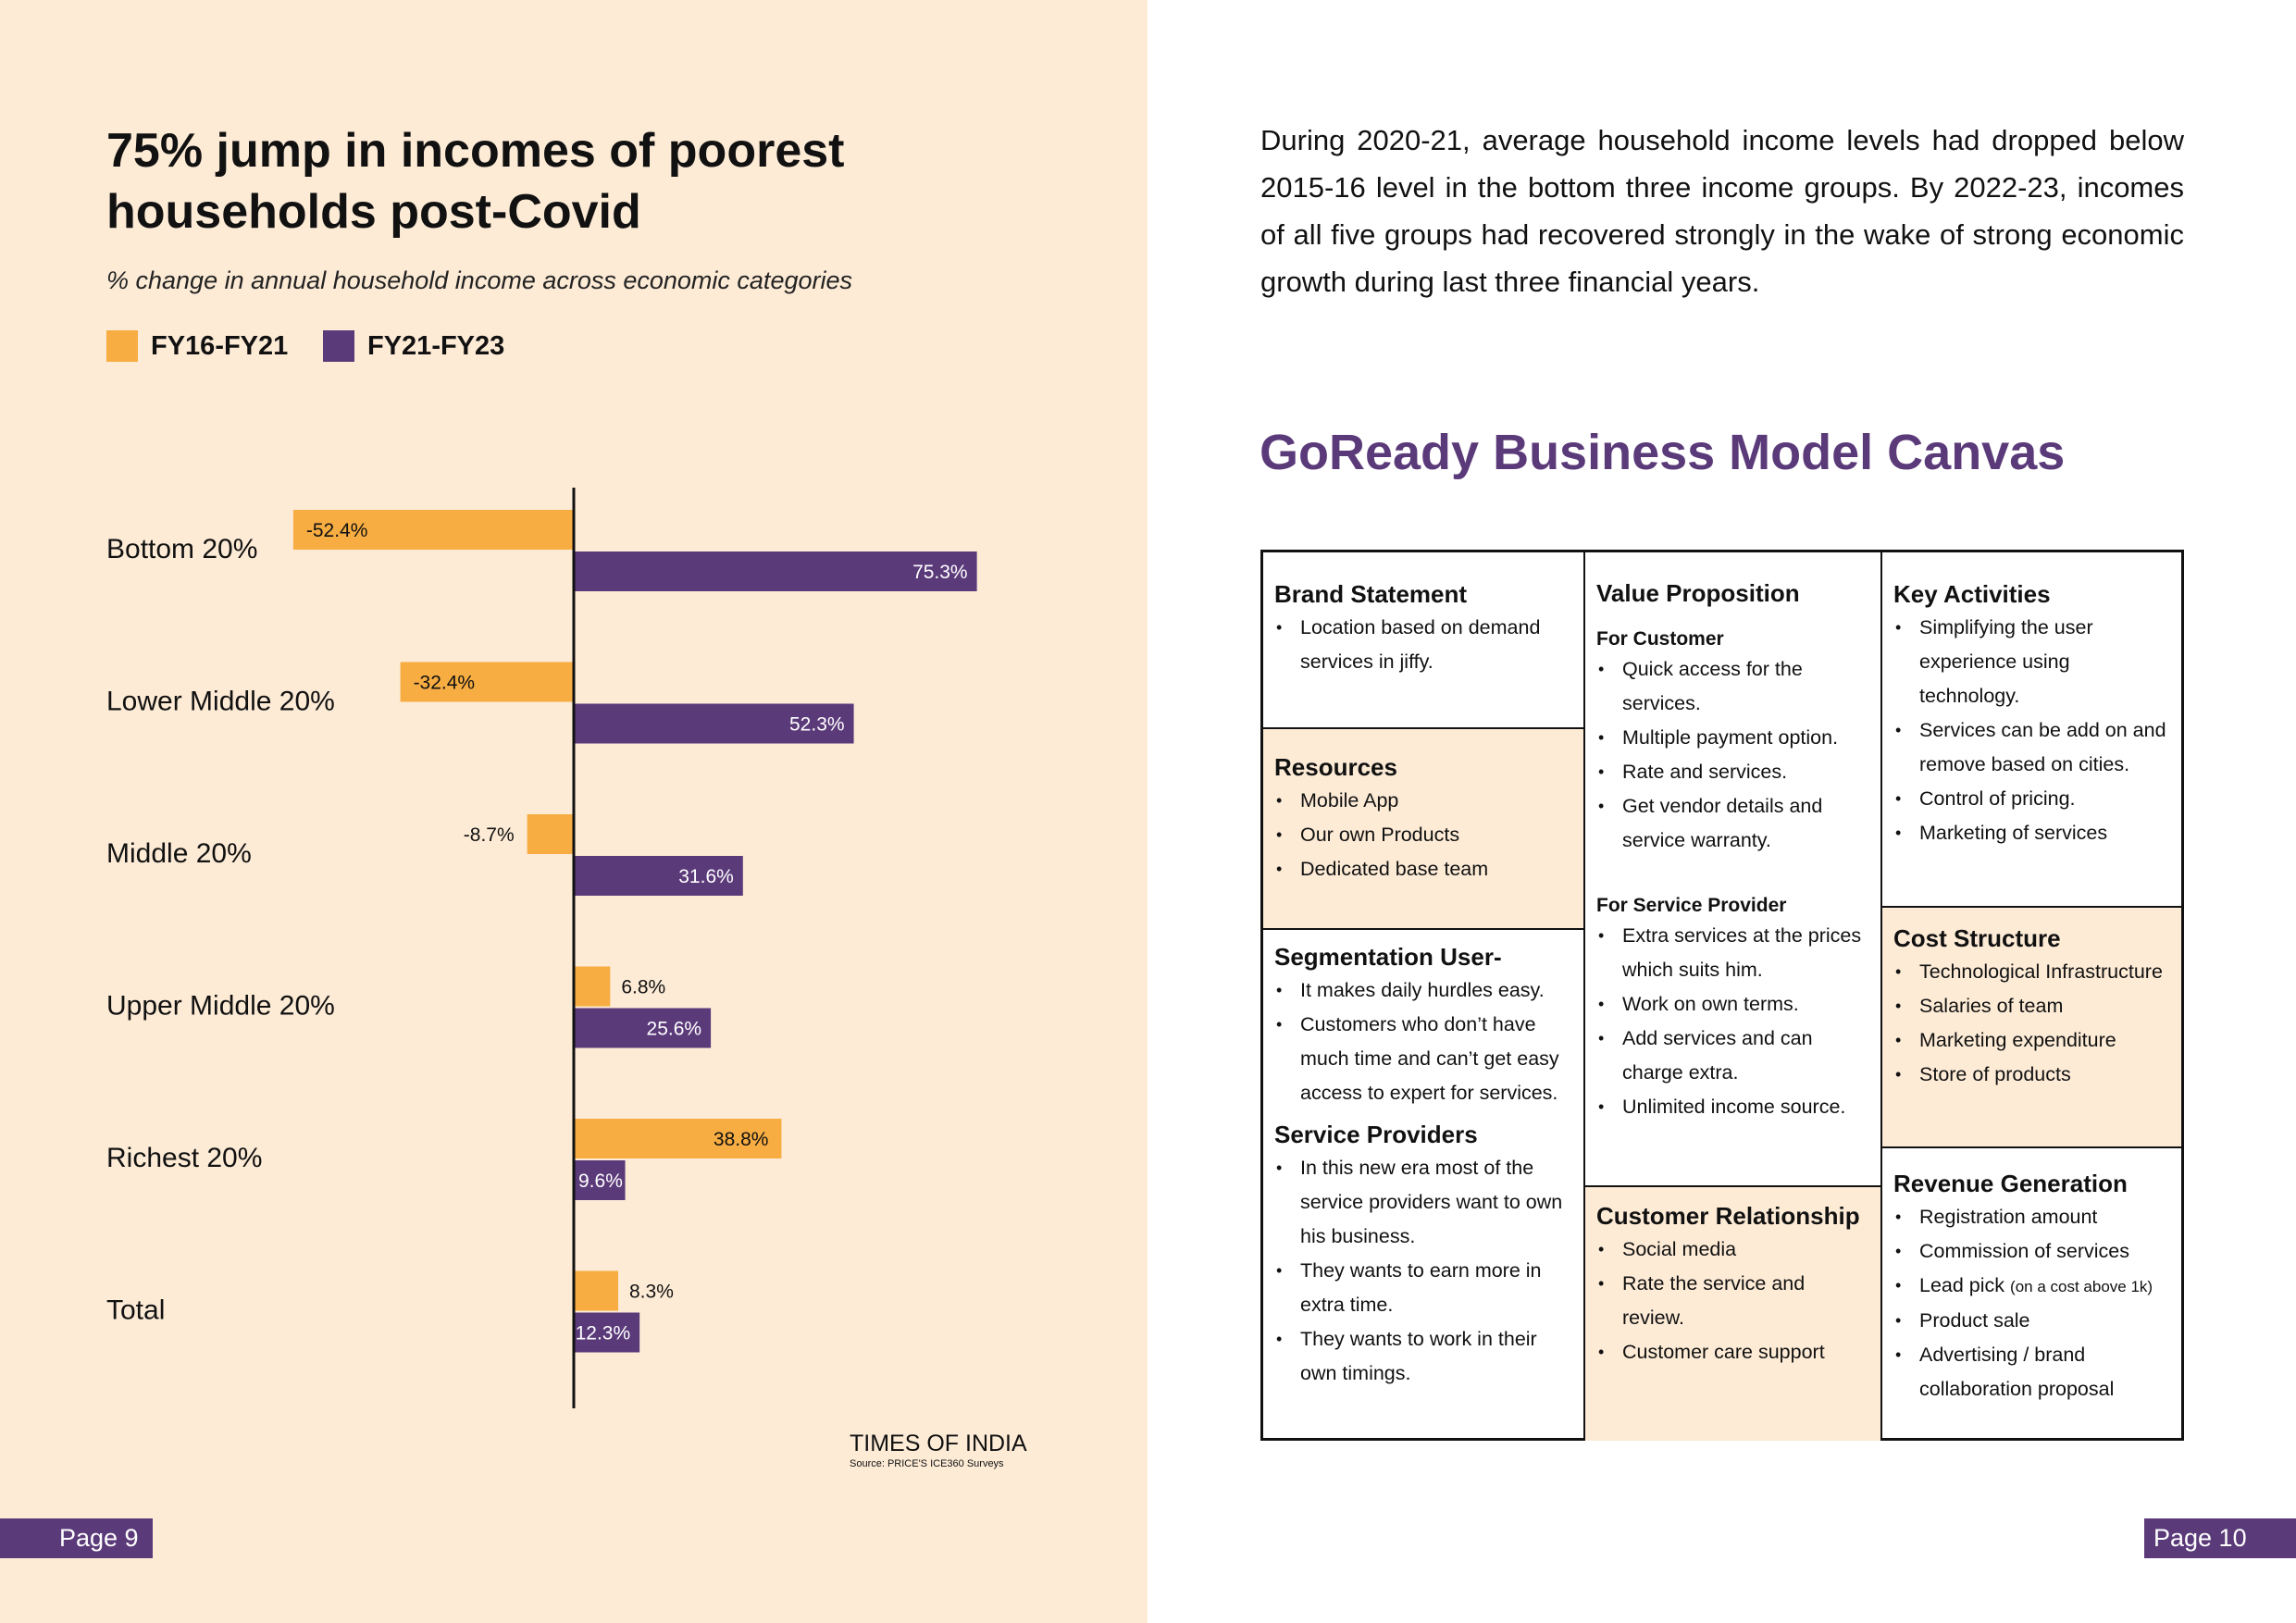 Image resolution: width=2296 pixels, height=1623 pixels. I want to click on page-number-left: Page 9, so click(77, 1538).